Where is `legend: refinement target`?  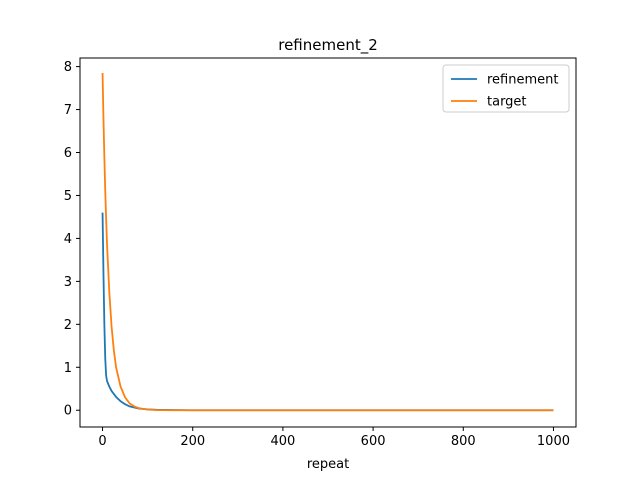 legend: refinement target is located at coordinates (506, 88).